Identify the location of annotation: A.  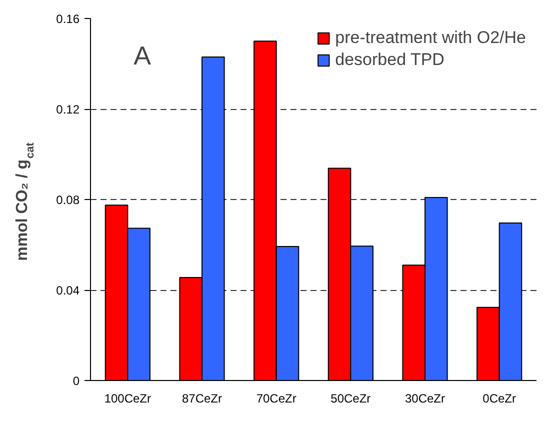
(143, 55).